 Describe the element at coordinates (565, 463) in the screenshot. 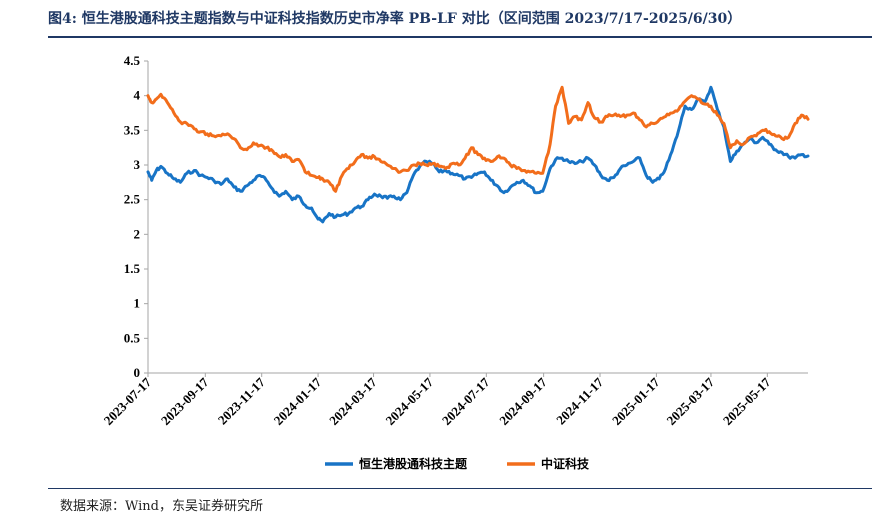

I see `legend-label: 中证科技` at that location.